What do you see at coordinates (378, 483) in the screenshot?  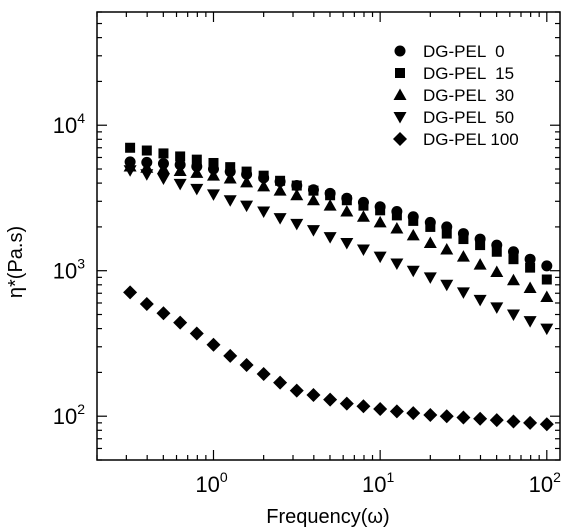 I see `x-tick-label: 10¹` at bounding box center [378, 483].